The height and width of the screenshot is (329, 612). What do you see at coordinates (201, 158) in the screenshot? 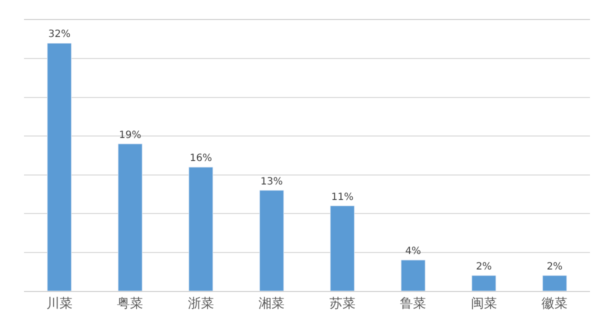
I see `data-label: 16%` at bounding box center [201, 158].